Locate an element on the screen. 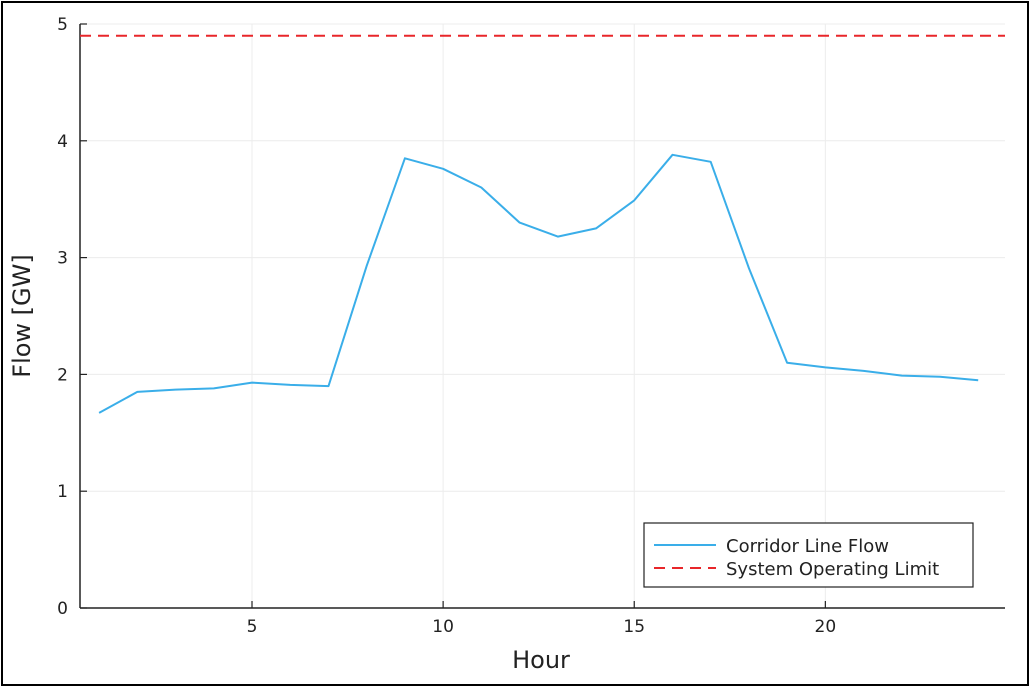 The height and width of the screenshot is (687, 1030). legend-box is located at coordinates (808, 555).